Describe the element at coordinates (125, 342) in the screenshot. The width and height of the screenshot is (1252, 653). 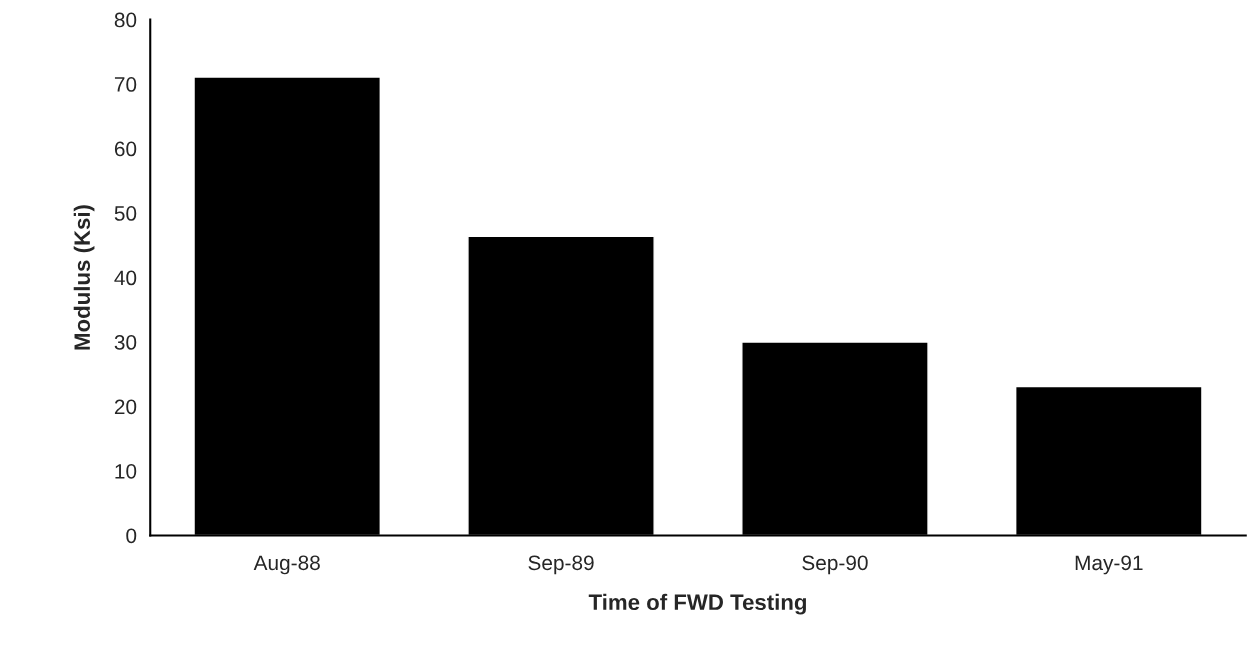
I see `y-tick-label: 30` at that location.